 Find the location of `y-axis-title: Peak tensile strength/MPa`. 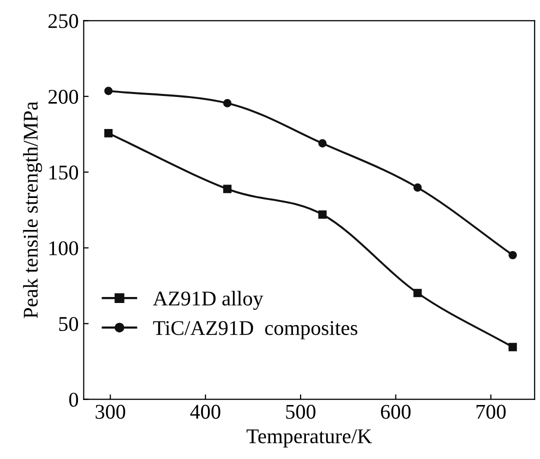

y-axis-title: Peak tensile strength/MPa is located at coordinates (32, 210).